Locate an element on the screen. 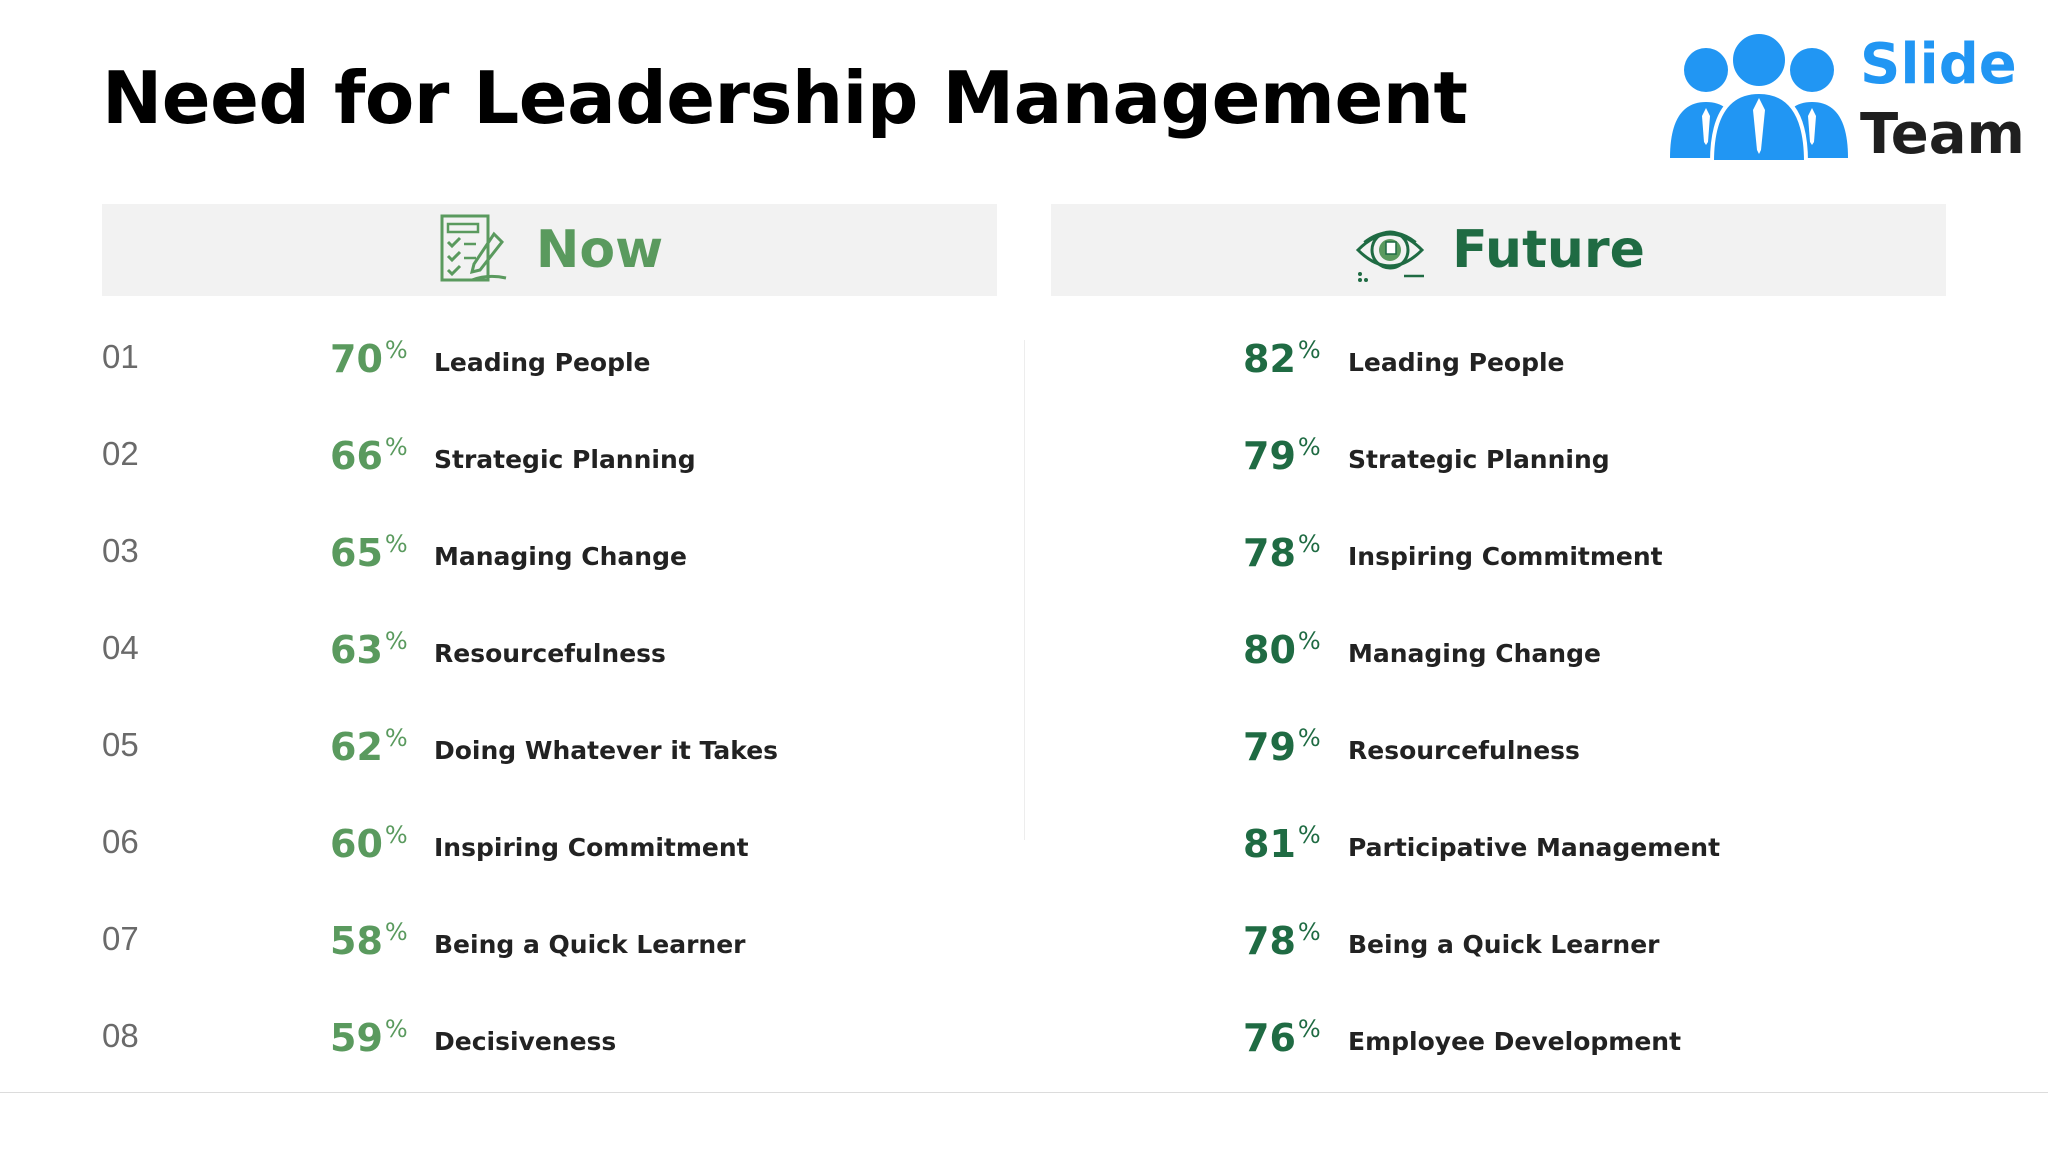  item-label: Decisiveness is located at coordinates (525, 1041).